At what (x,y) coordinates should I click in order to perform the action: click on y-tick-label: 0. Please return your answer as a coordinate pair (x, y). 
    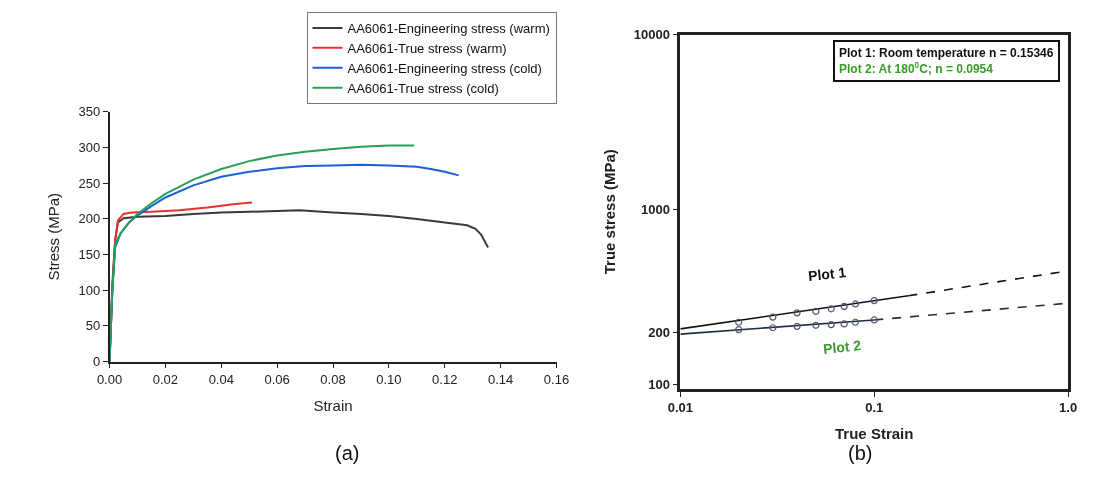
    Looking at the image, I should click on (96, 362).